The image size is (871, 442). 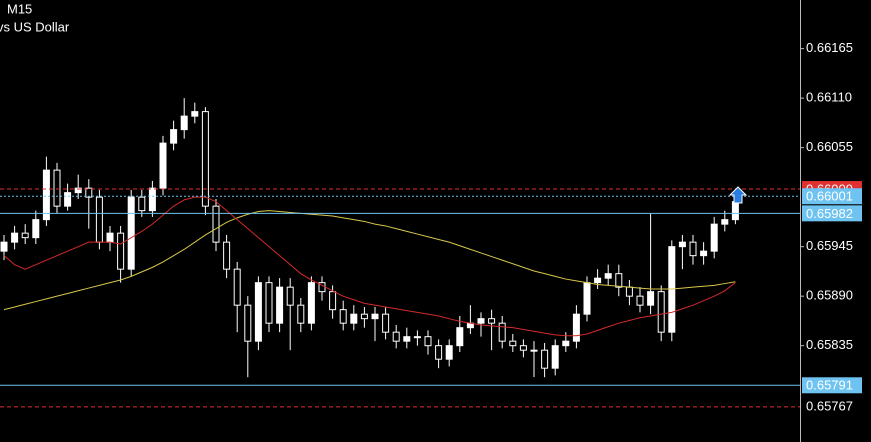 I want to click on price-level-label: 0.65791, so click(x=829, y=385).